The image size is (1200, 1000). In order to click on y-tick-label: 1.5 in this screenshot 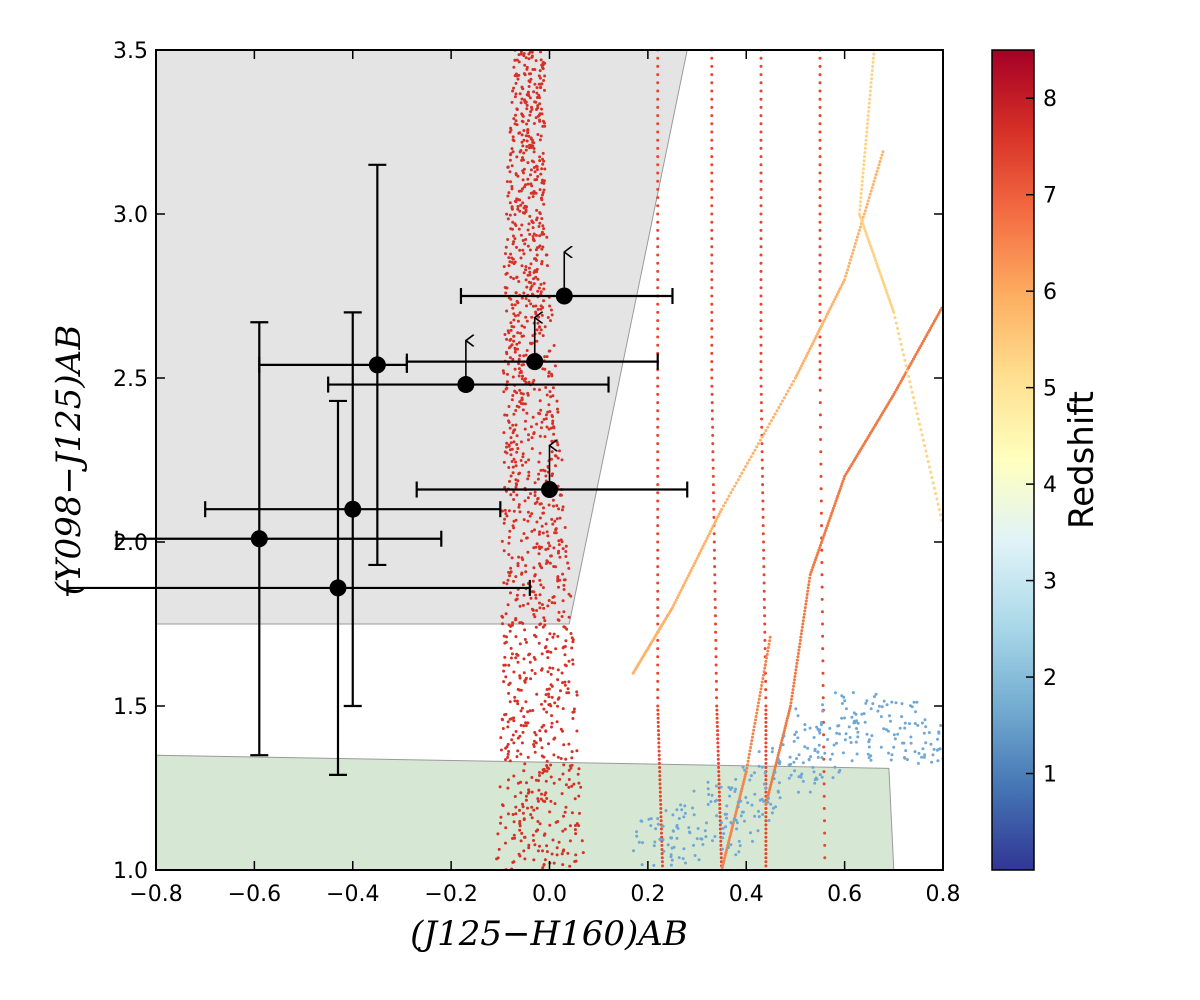, I will do `click(130, 707)`.